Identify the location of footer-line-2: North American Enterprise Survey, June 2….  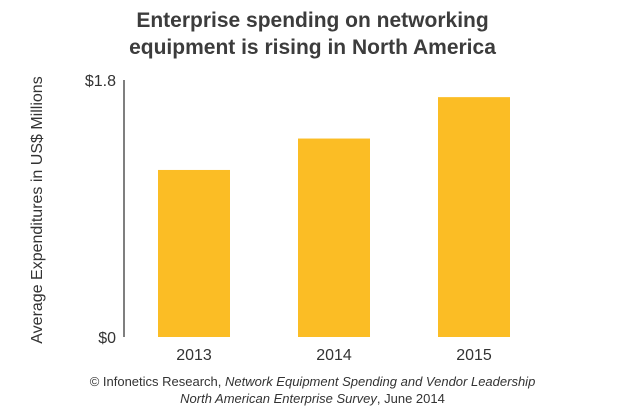
(312, 398).